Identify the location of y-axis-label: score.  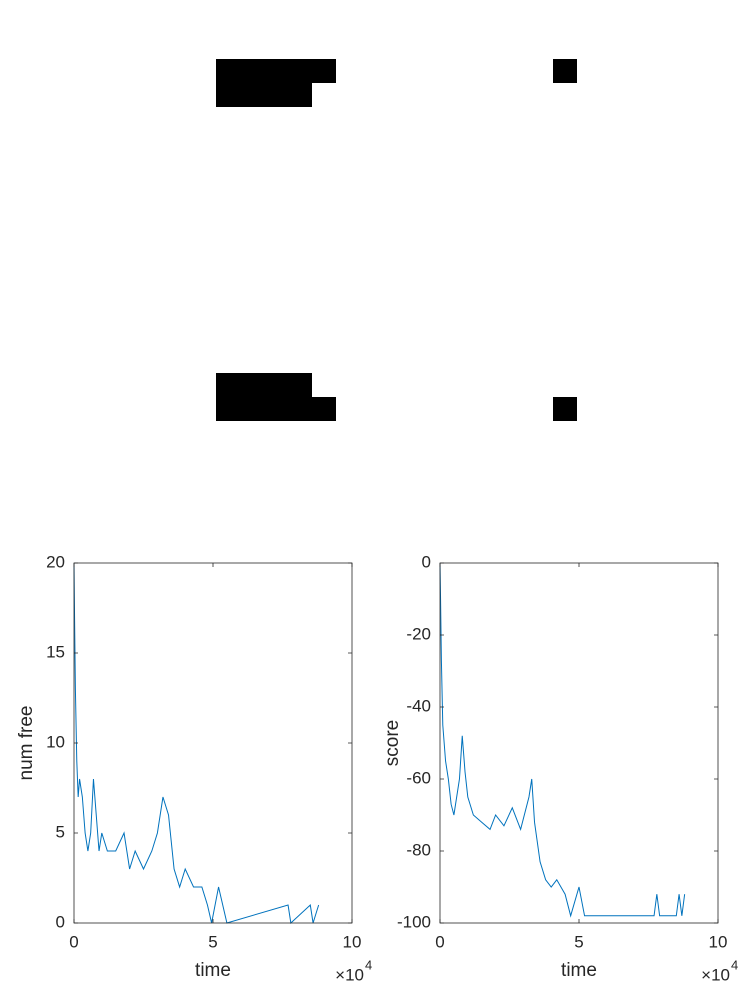
(392, 743).